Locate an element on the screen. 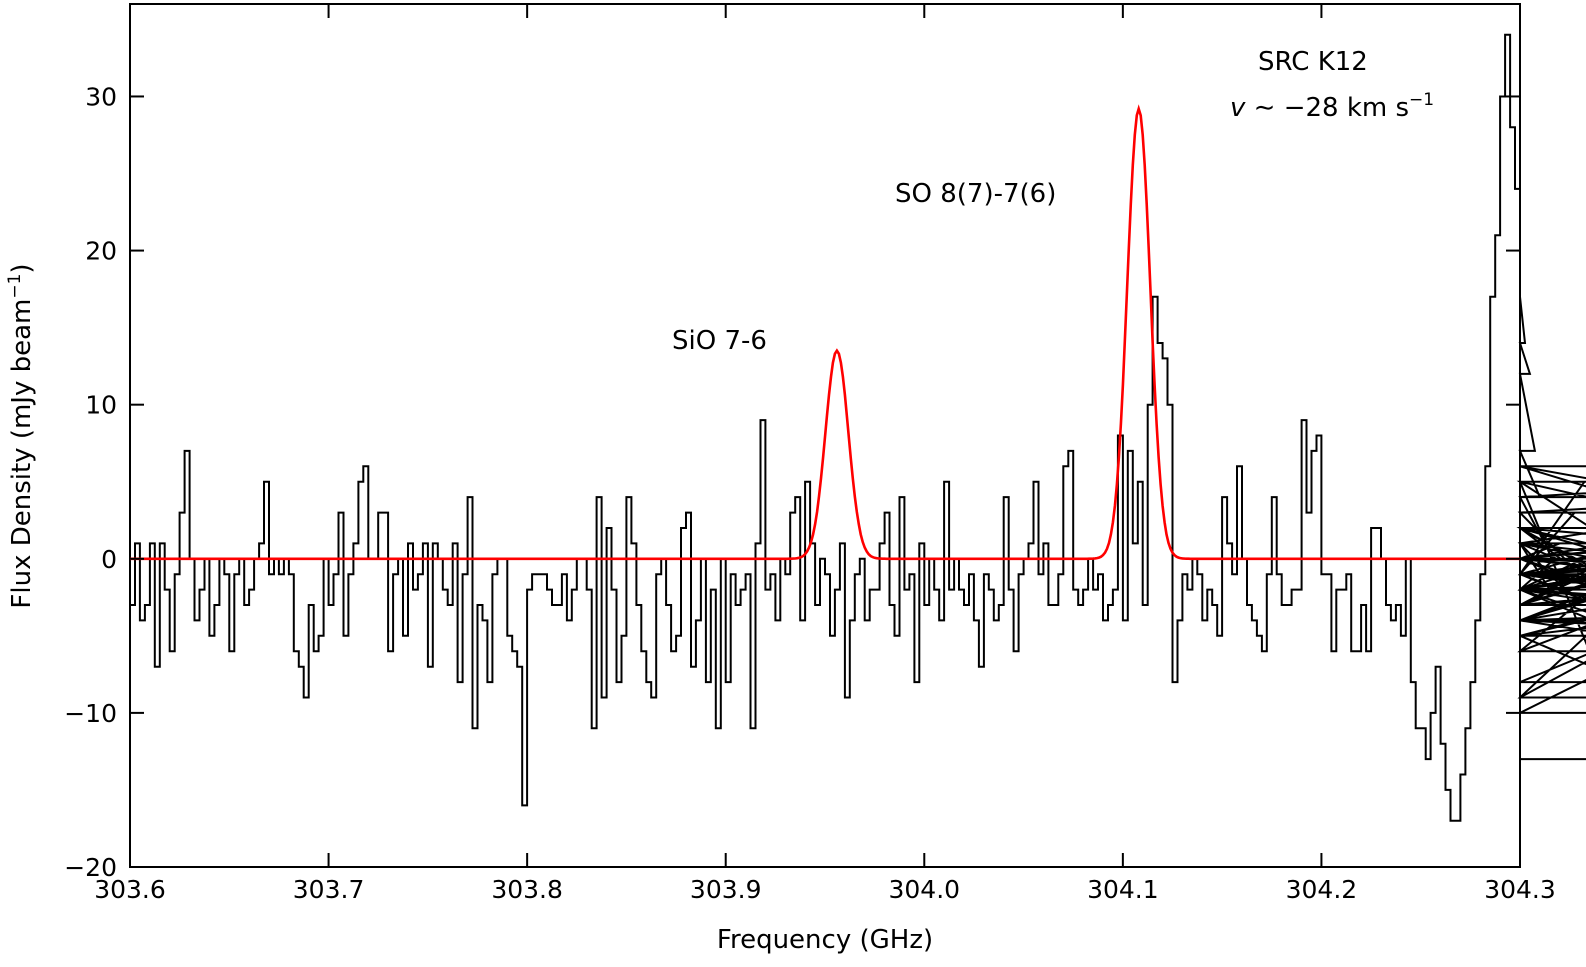 The height and width of the screenshot is (967, 1586). velocity-value: ∼ −28 km s is located at coordinates (1327, 108).